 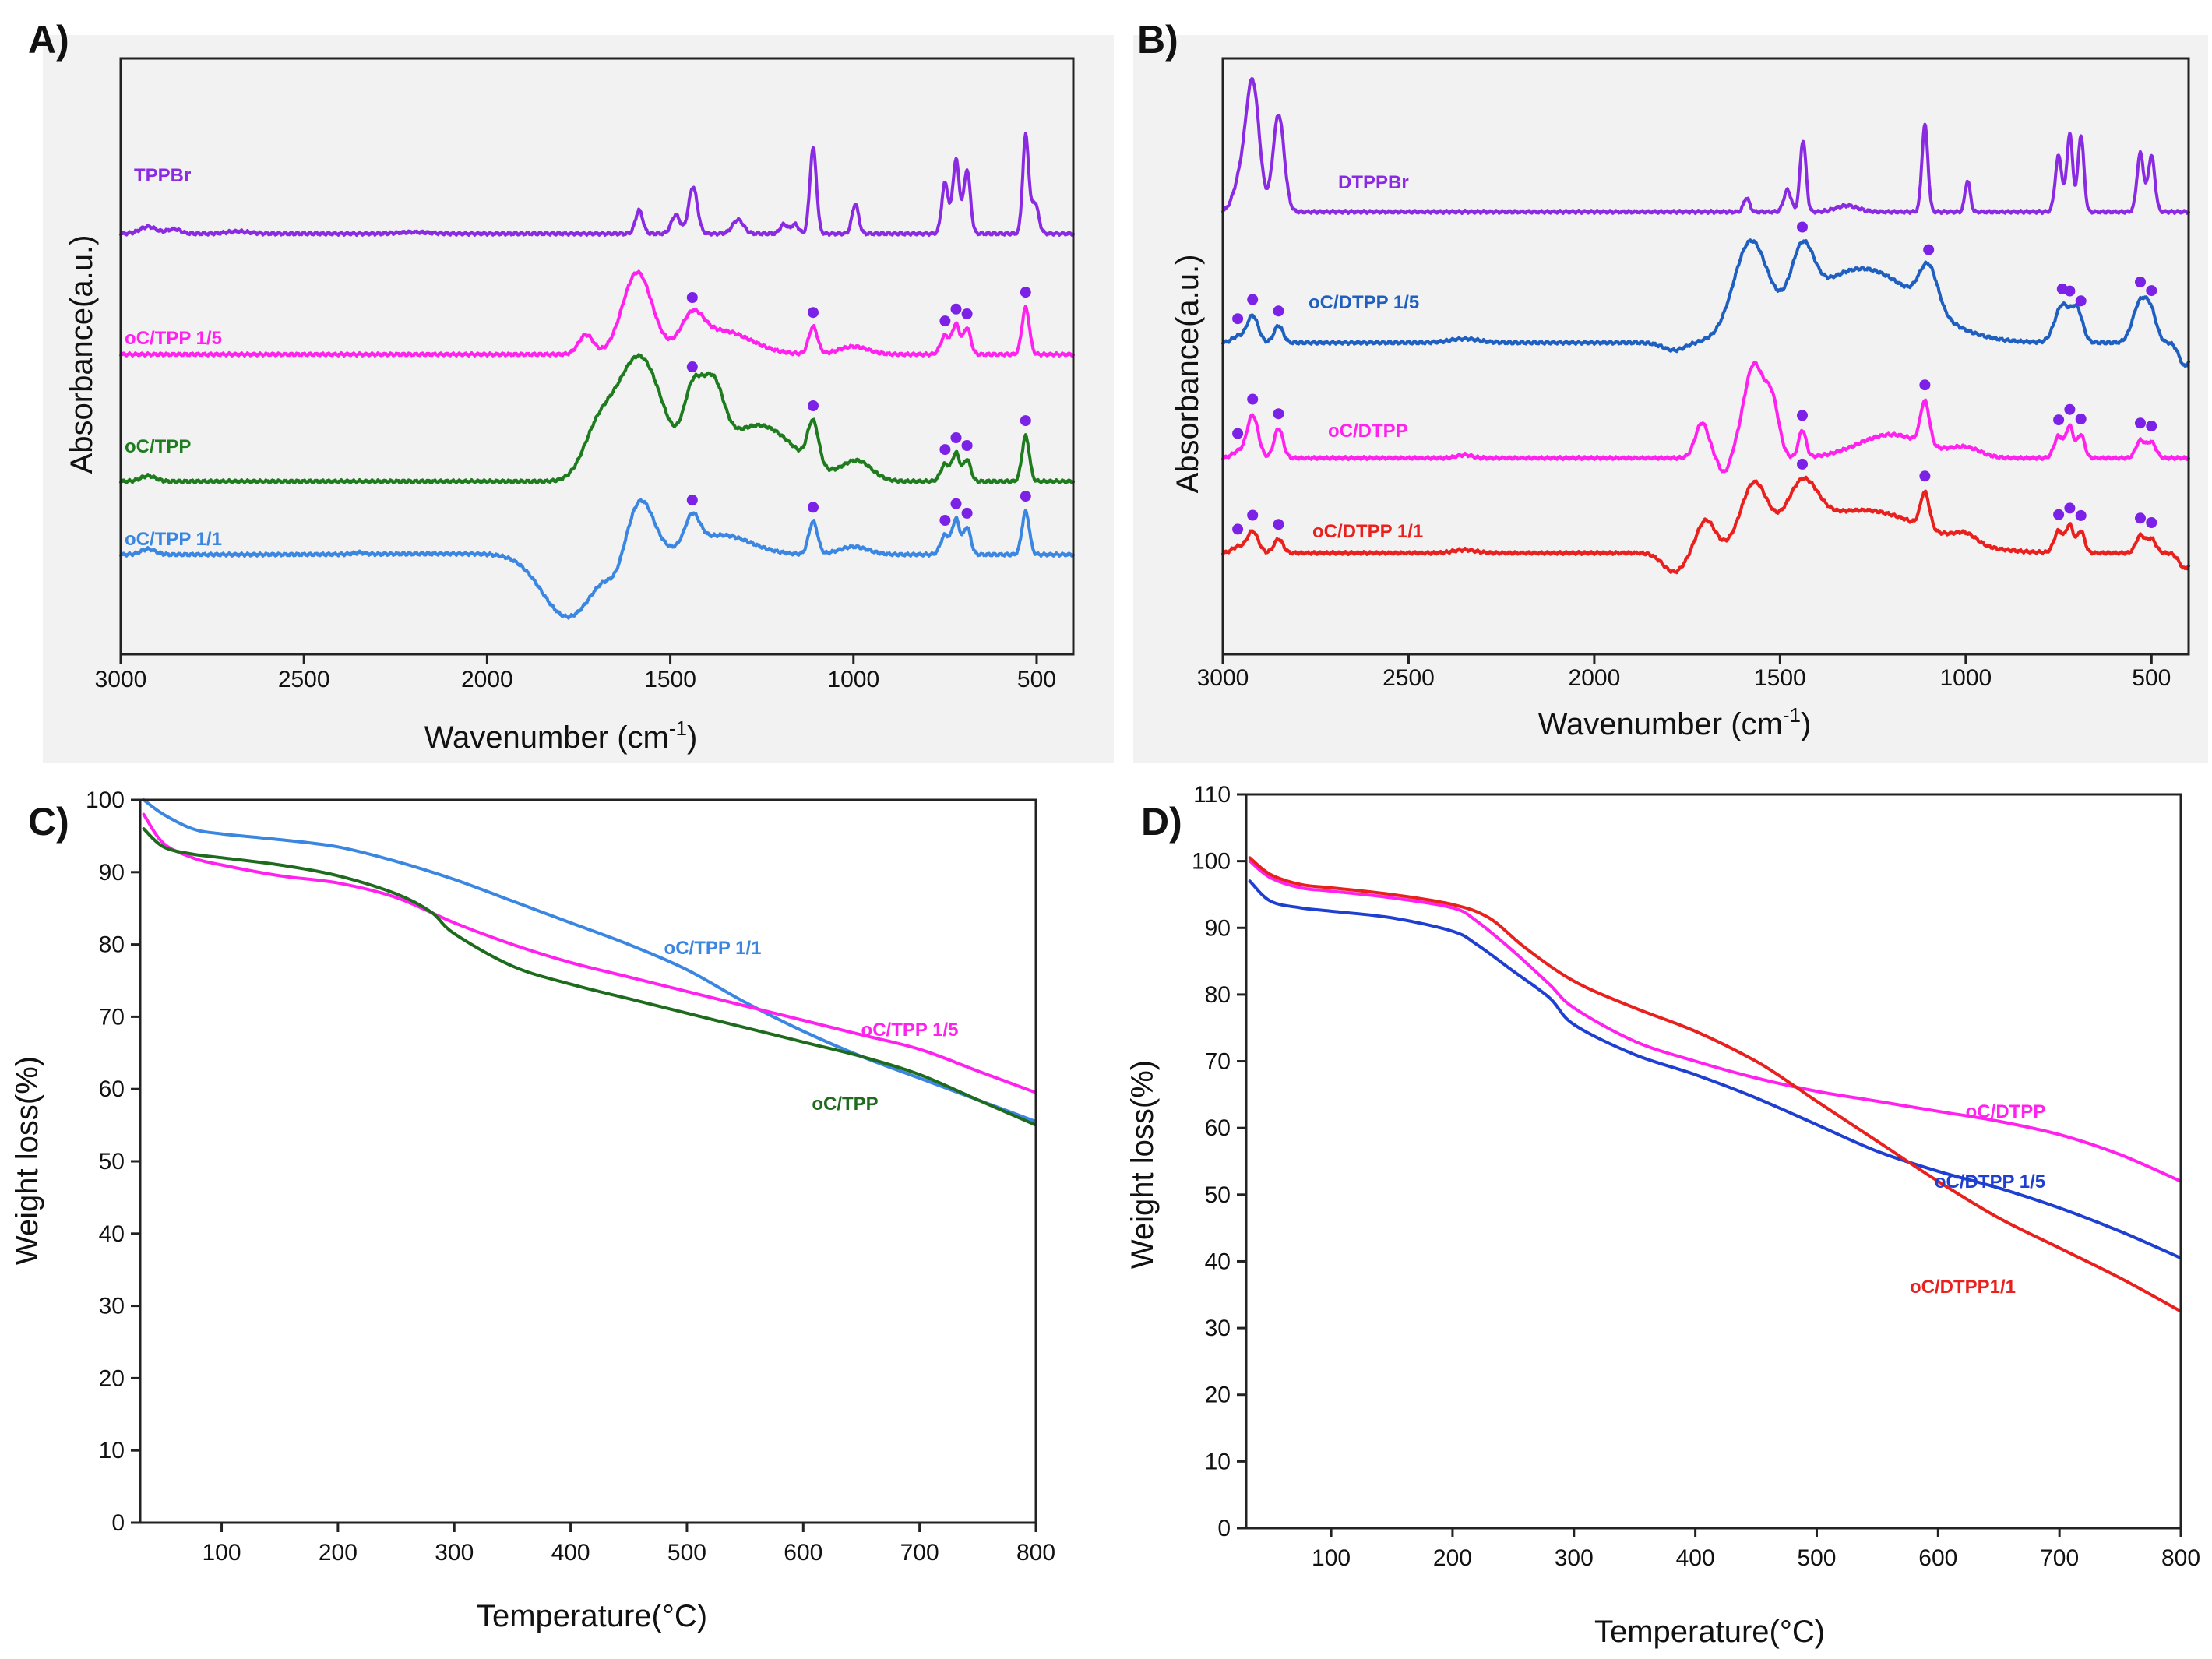 What do you see at coordinates (1188, 374) in the screenshot?
I see `panel-b-y-axis-title: Absorbance(a.u.)` at bounding box center [1188, 374].